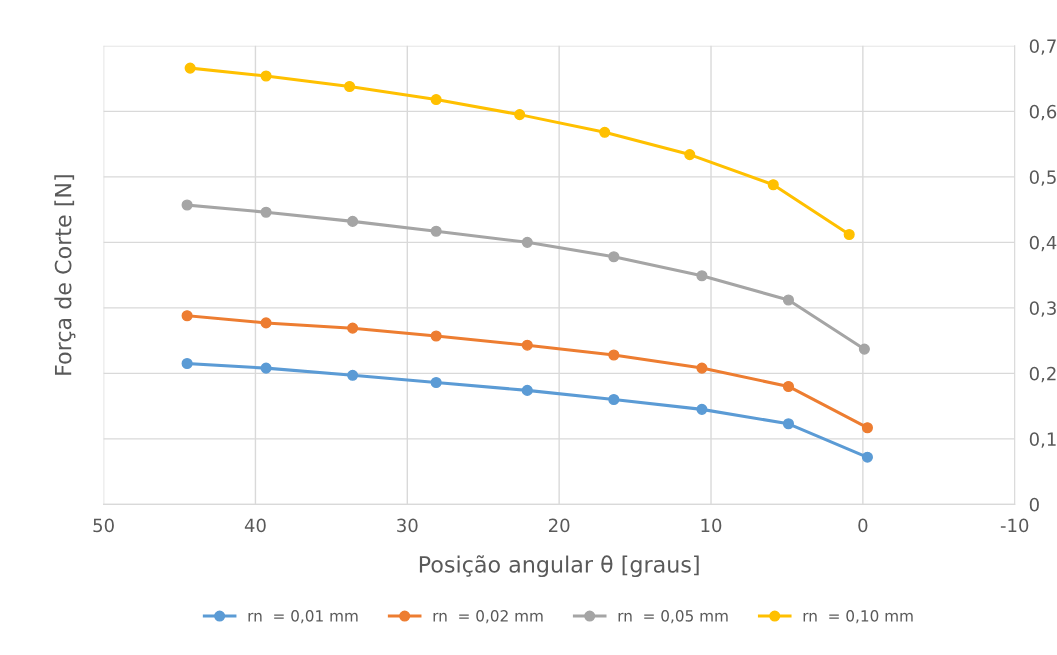  What do you see at coordinates (1042, 47) in the screenshot?
I see `y-tick-label: 0,7` at bounding box center [1042, 47].